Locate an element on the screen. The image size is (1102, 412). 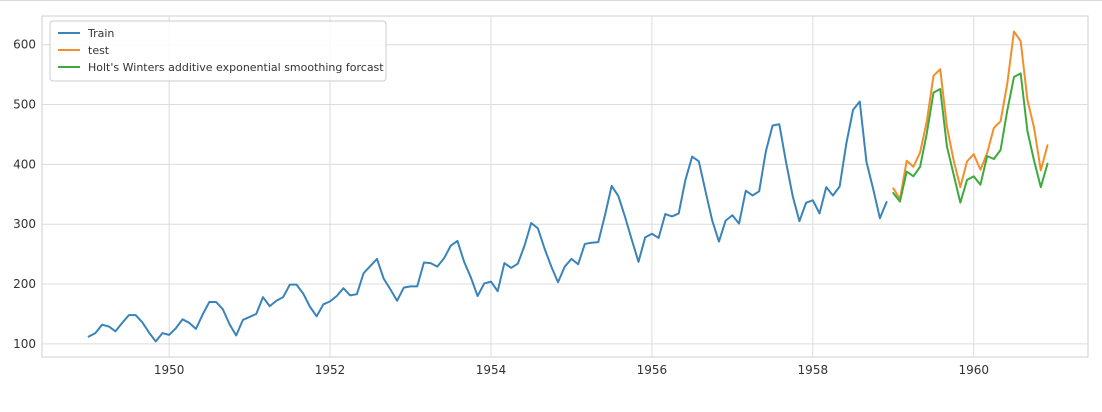
x-tick-label: 1954 is located at coordinates (491, 370).